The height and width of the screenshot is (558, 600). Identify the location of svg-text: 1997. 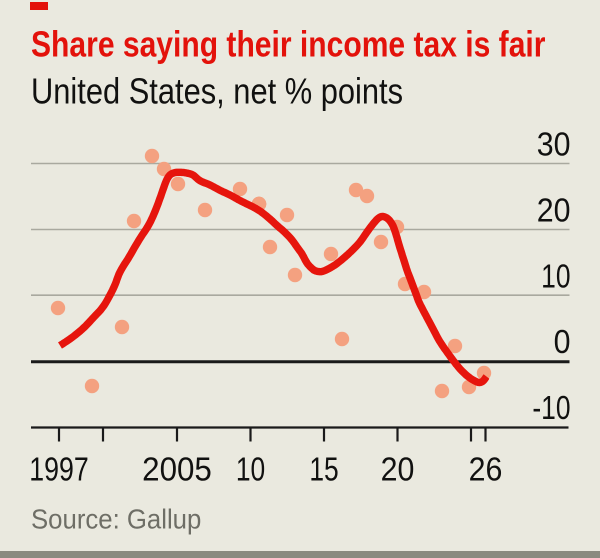
(58, 470).